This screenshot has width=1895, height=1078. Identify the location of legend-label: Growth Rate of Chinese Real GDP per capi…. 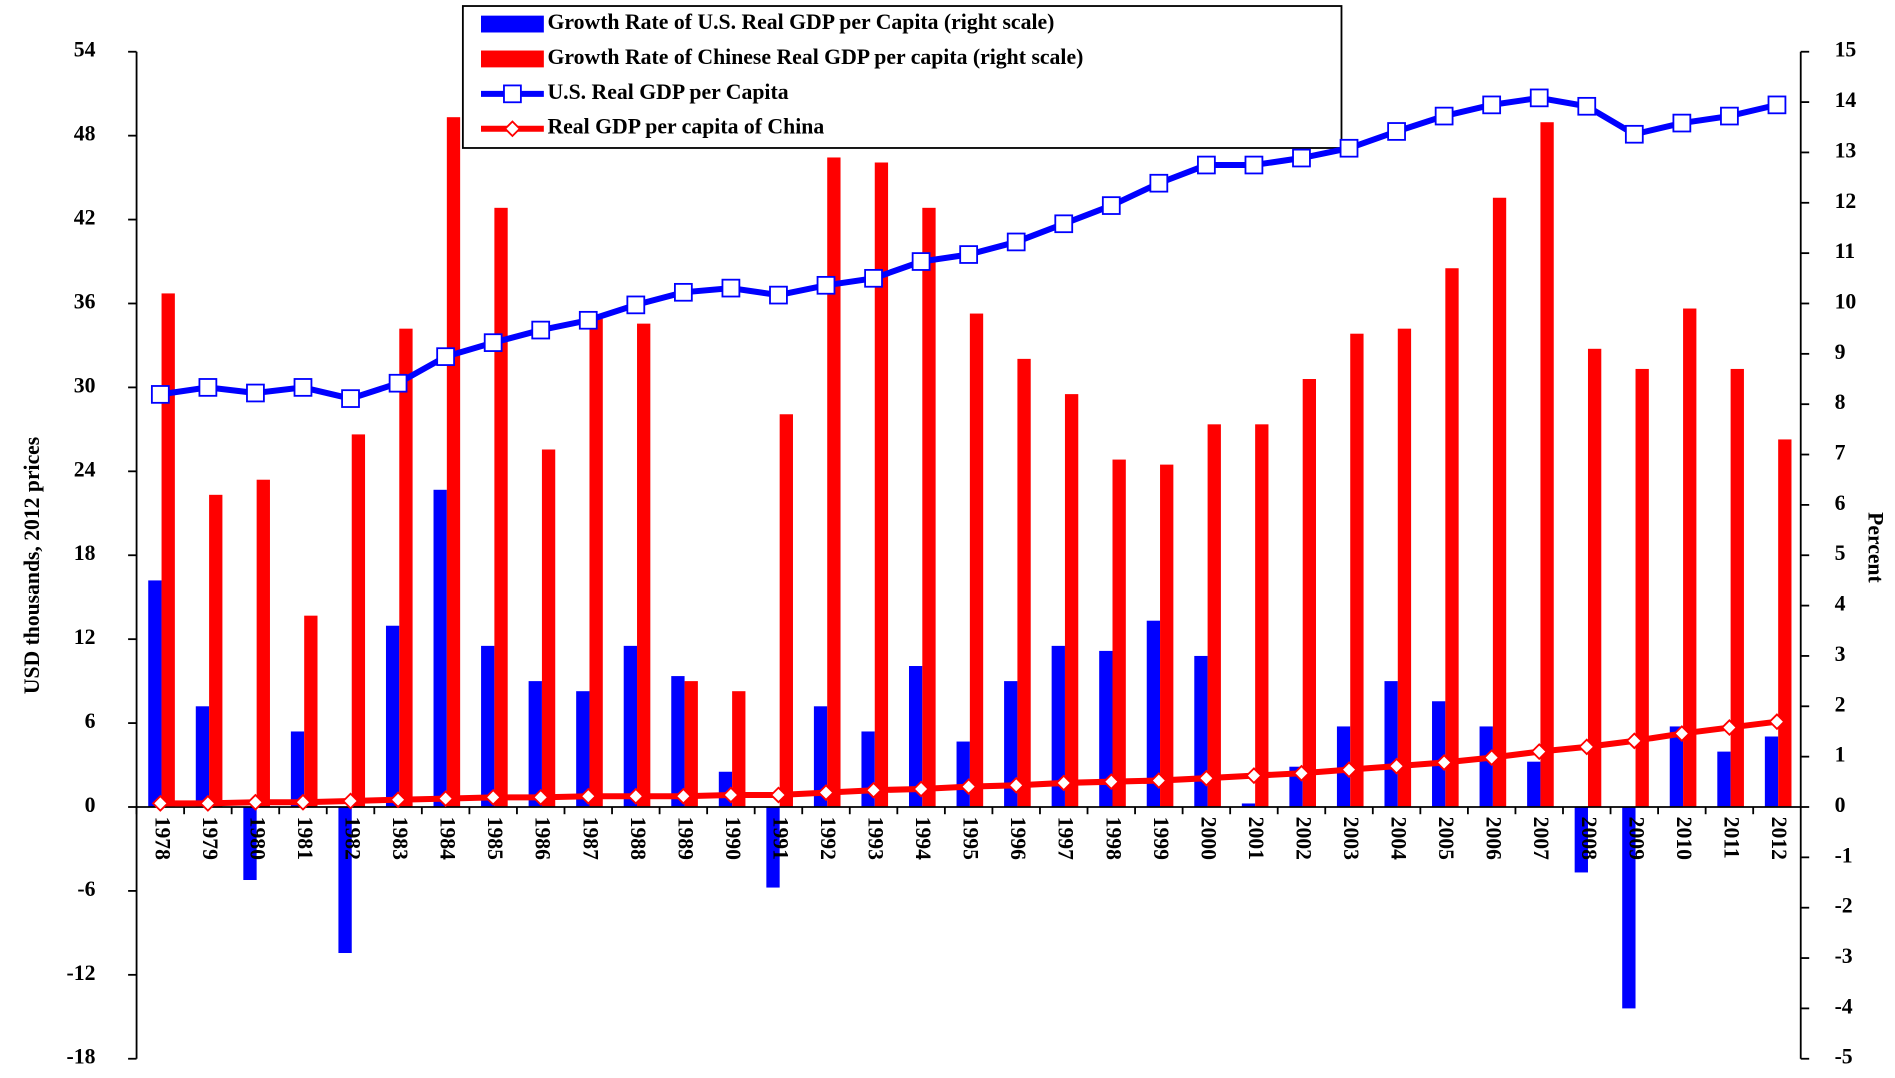
(815, 57).